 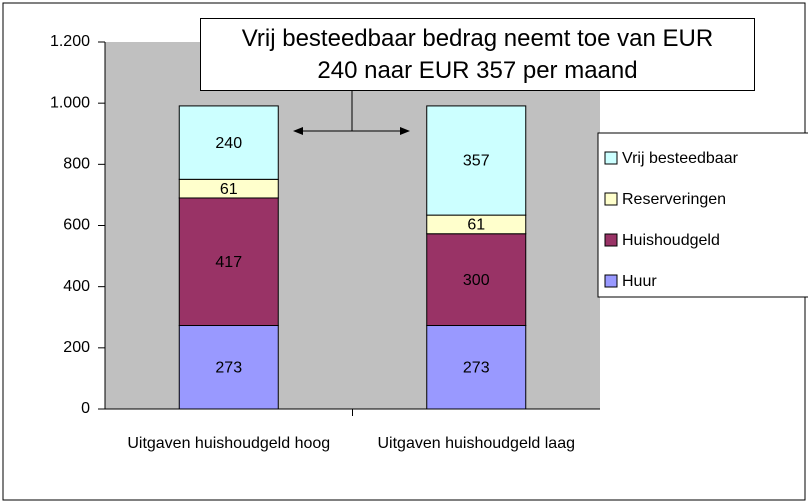 What do you see at coordinates (671, 240) in the screenshot?
I see `legend-label: Huishoudgeld` at bounding box center [671, 240].